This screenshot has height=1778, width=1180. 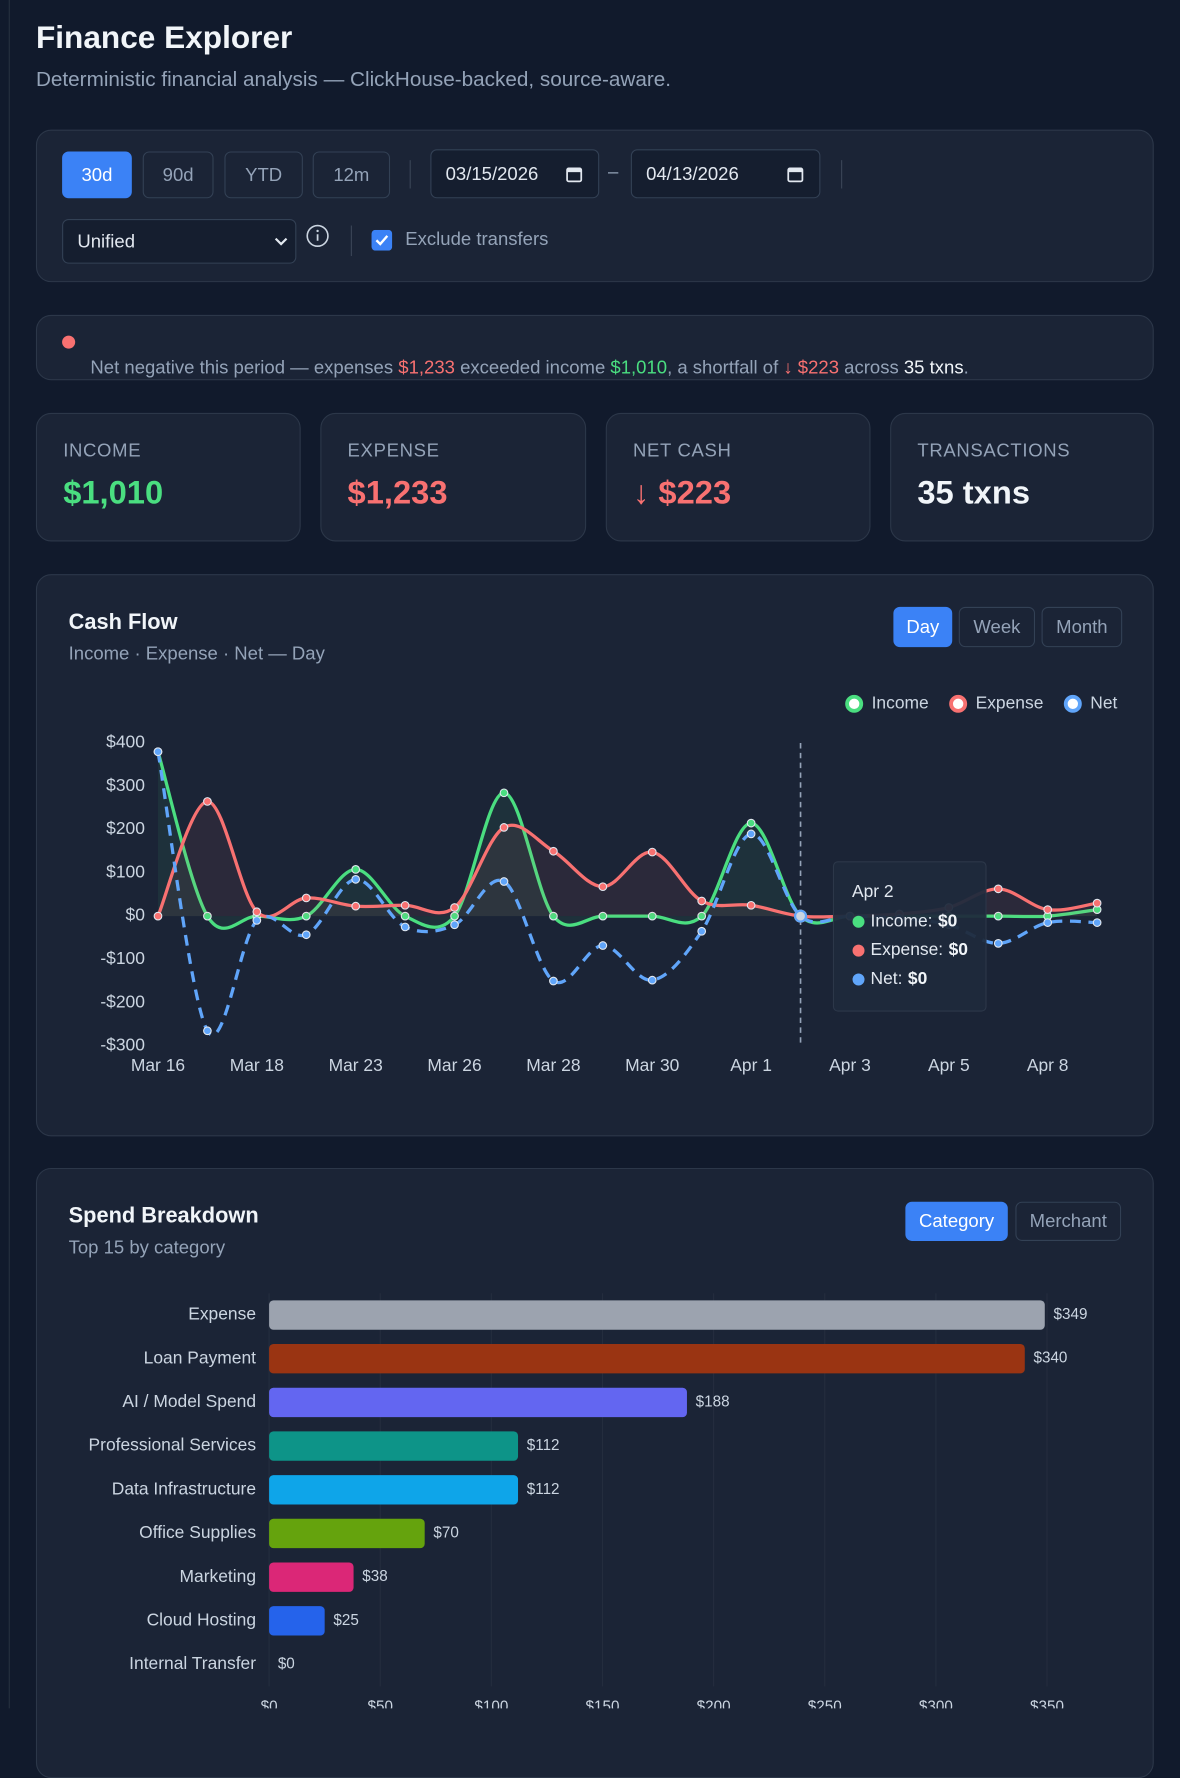 I want to click on range-button: YTD, so click(x=263, y=175).